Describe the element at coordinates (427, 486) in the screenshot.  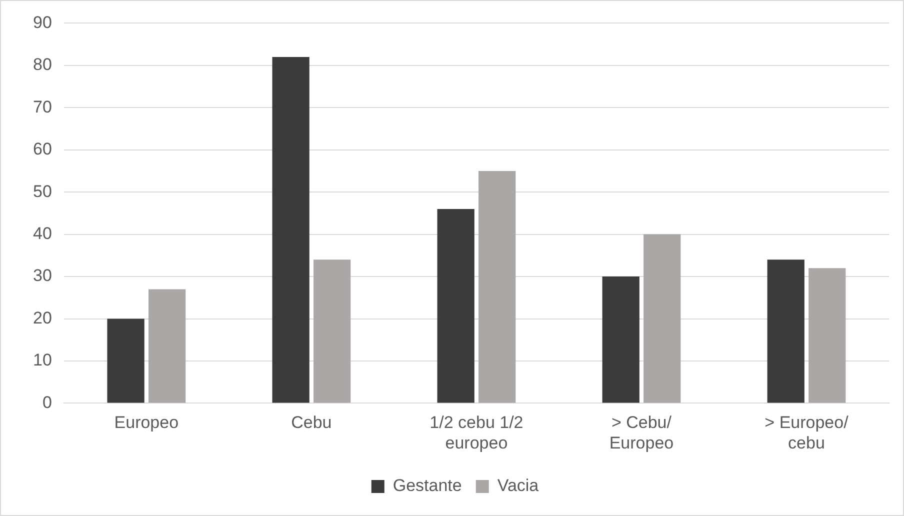
I see `legend-label: Gestante` at that location.